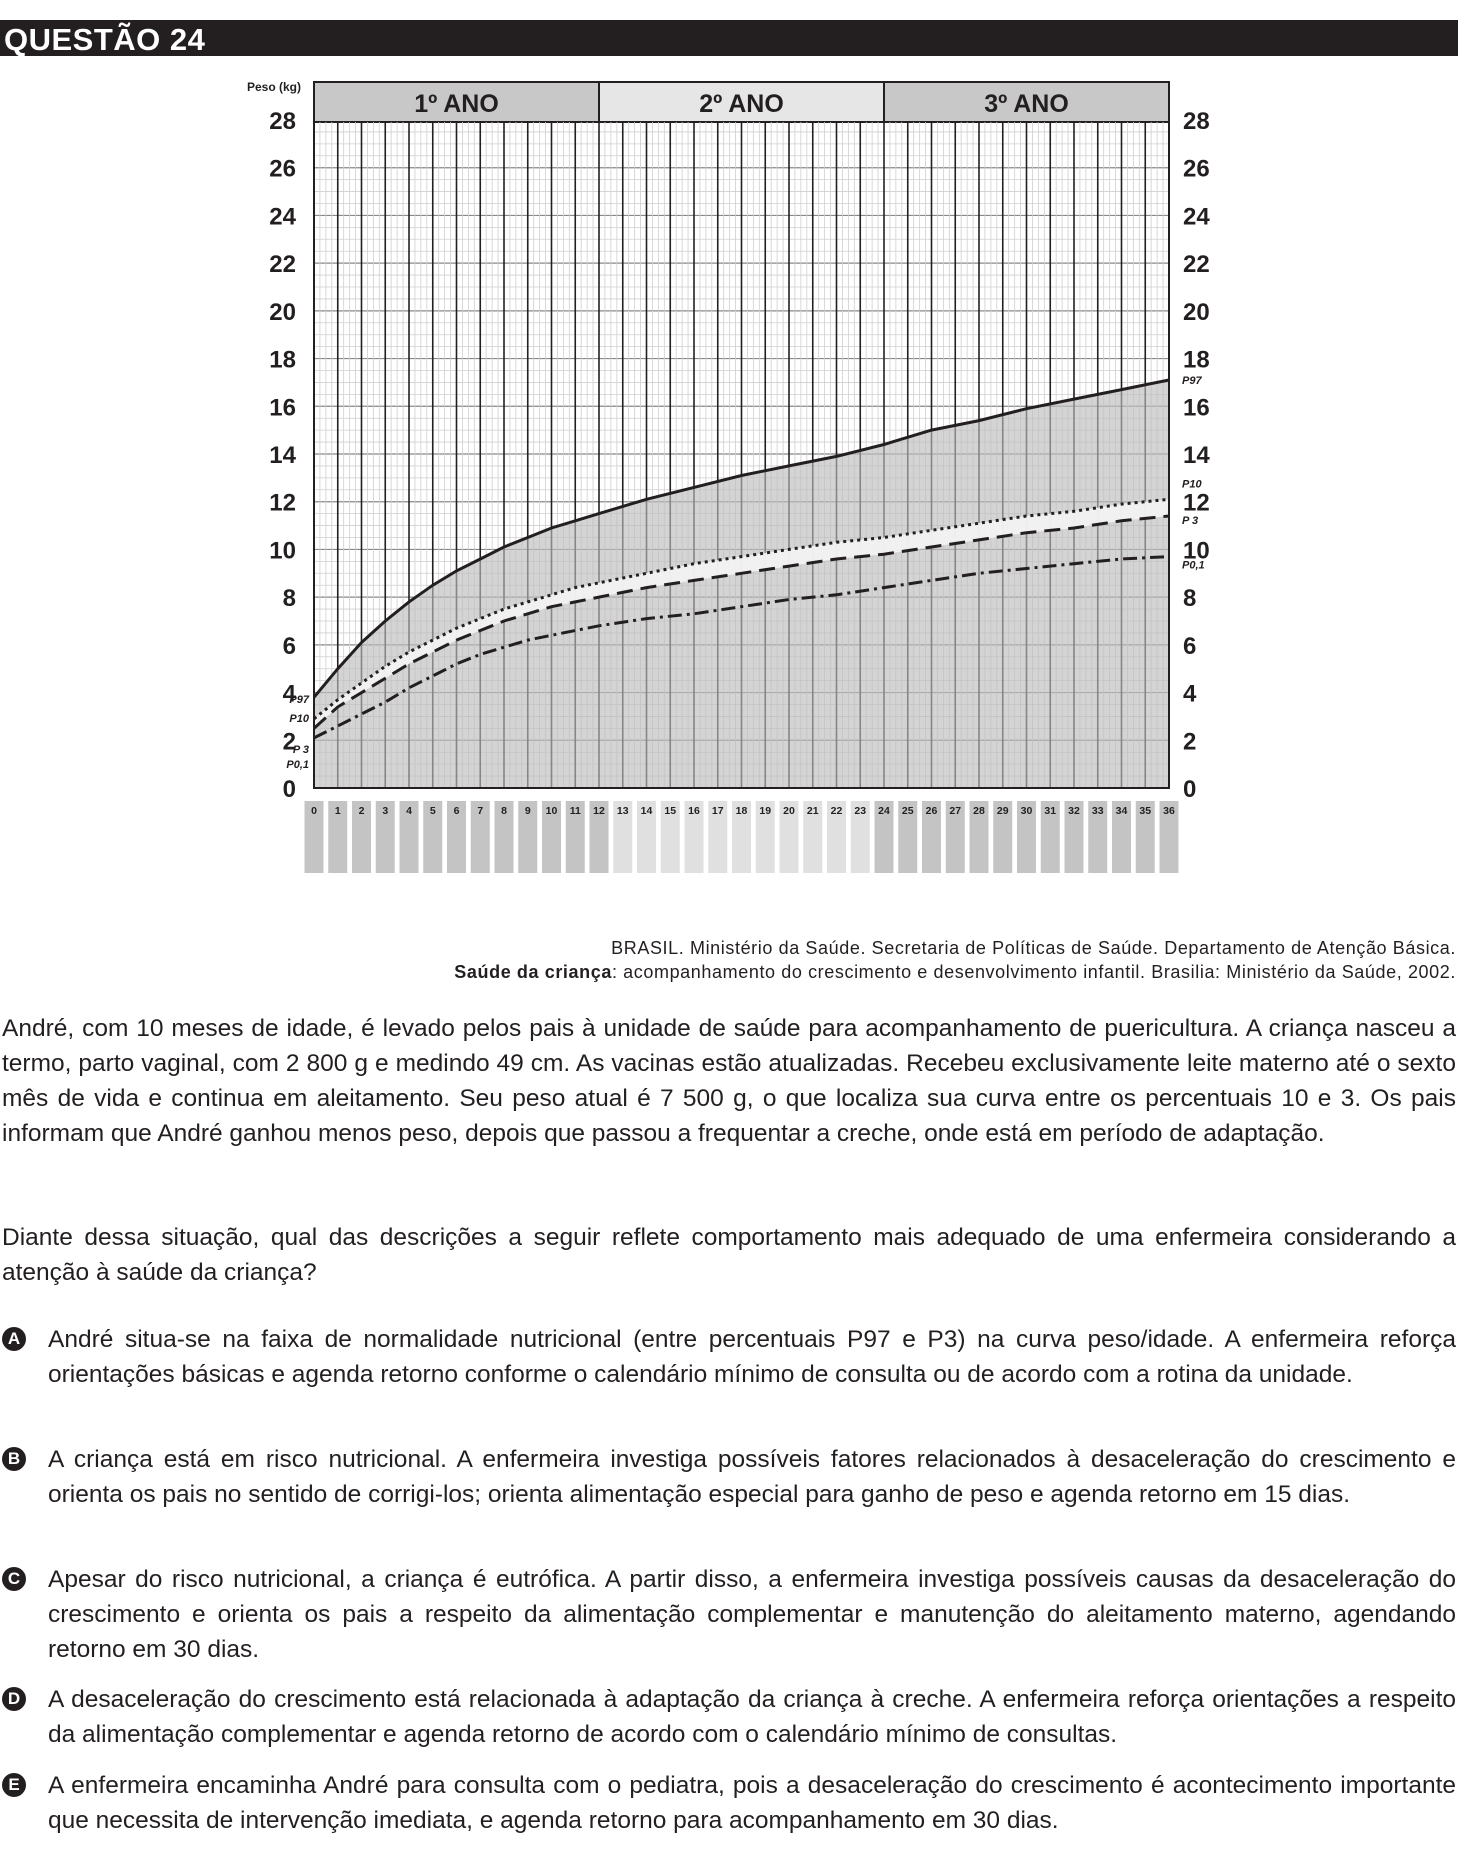 This screenshot has height=1861, width=1466. I want to click on option-a-letter: A, so click(14, 1339).